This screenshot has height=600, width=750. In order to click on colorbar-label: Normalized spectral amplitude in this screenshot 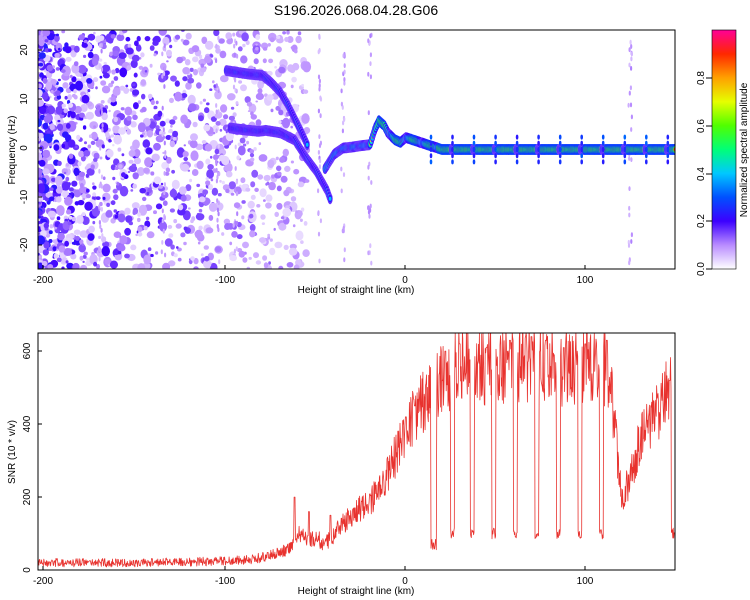, I will do `click(744, 149)`.